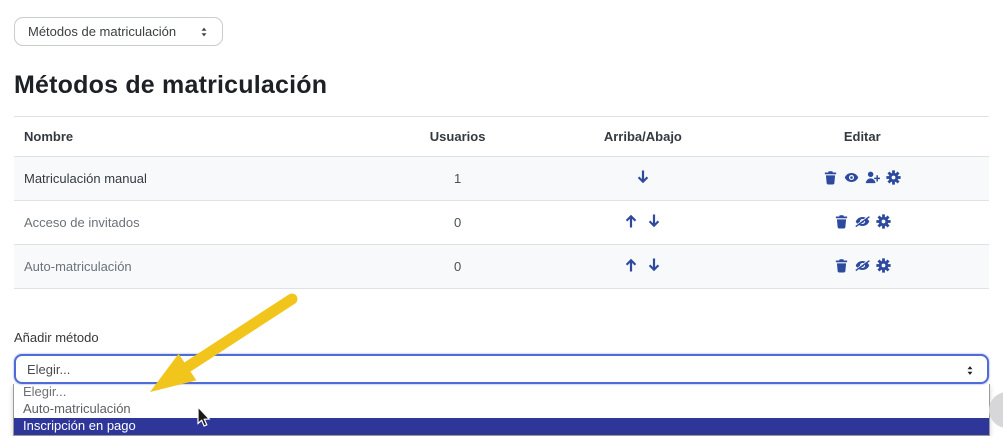 This screenshot has height=436, width=1003. Describe the element at coordinates (82, 222) in the screenshot. I see `method-name: Acceso de invitados` at that location.